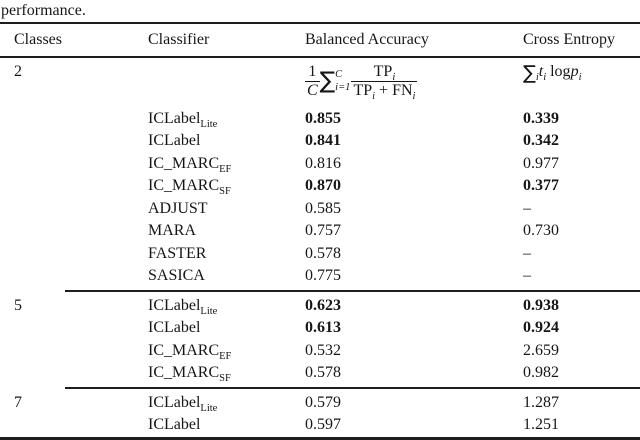 This screenshot has height=440, width=640. Describe the element at coordinates (541, 231) in the screenshot. I see `cross-entropy-cell: 0.730` at that location.